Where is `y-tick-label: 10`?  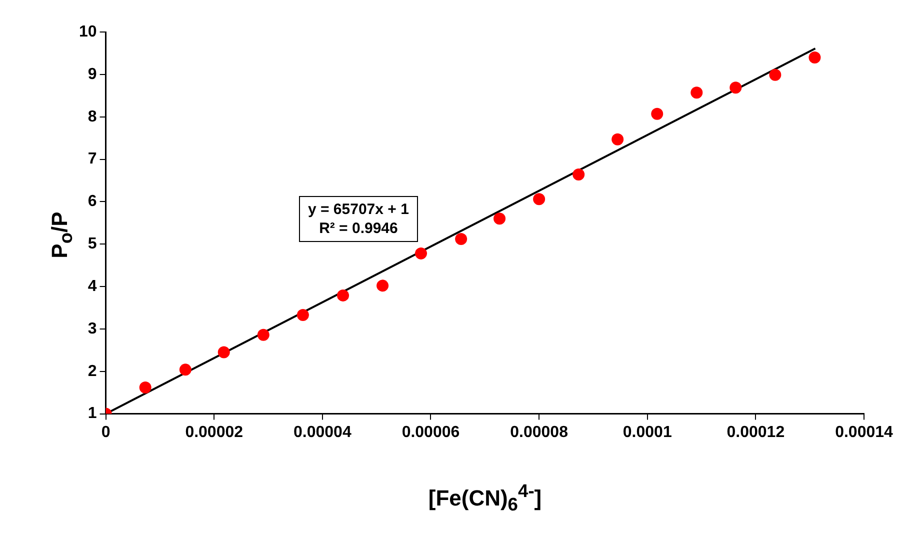
y-tick-label: 10 is located at coordinates (88, 31).